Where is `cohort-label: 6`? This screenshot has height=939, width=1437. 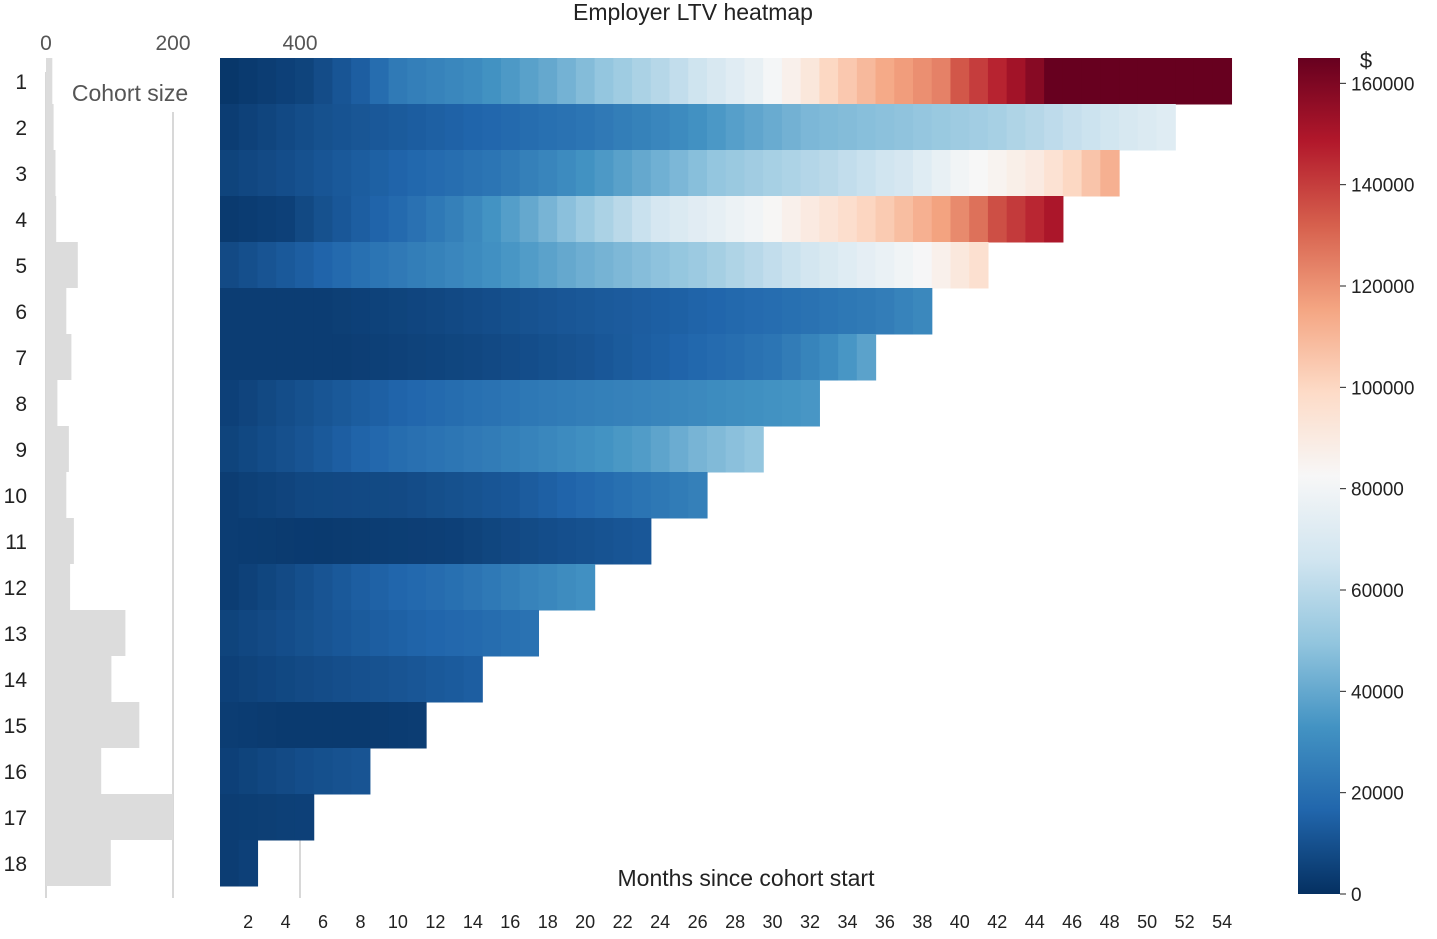
cohort-label: 6 is located at coordinates (21, 312).